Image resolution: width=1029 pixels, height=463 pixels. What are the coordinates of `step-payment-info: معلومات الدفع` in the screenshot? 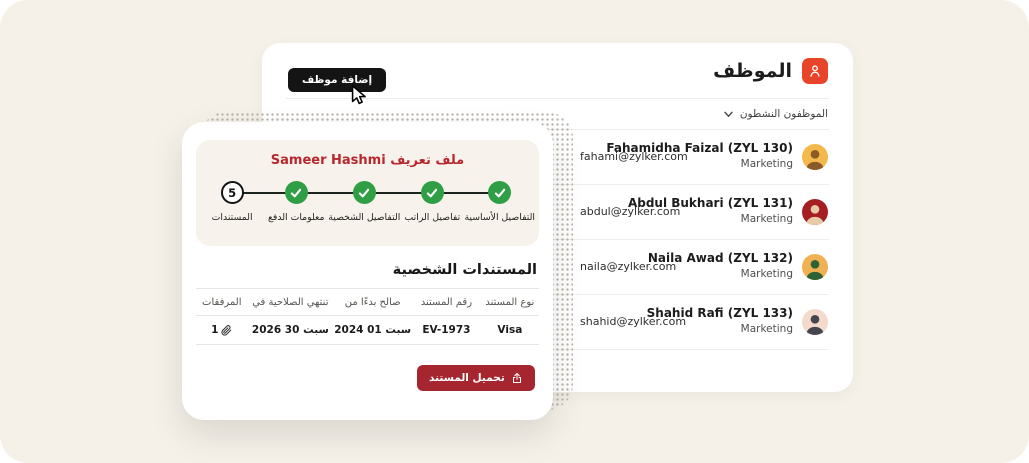 It's located at (296, 202).